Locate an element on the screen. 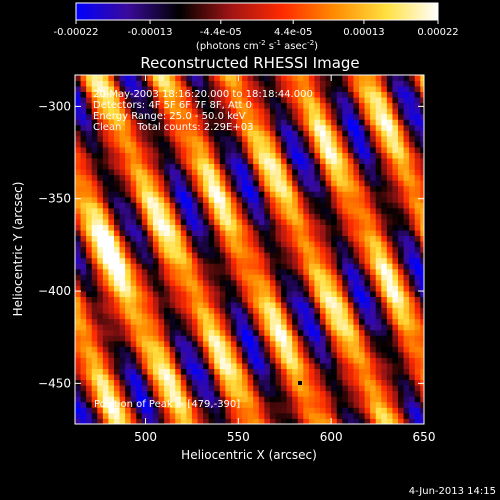 This screenshot has height=500, width=500. energy-range-annotation: Energy Range: 25.0 - 50.0 keV is located at coordinates (169, 116).